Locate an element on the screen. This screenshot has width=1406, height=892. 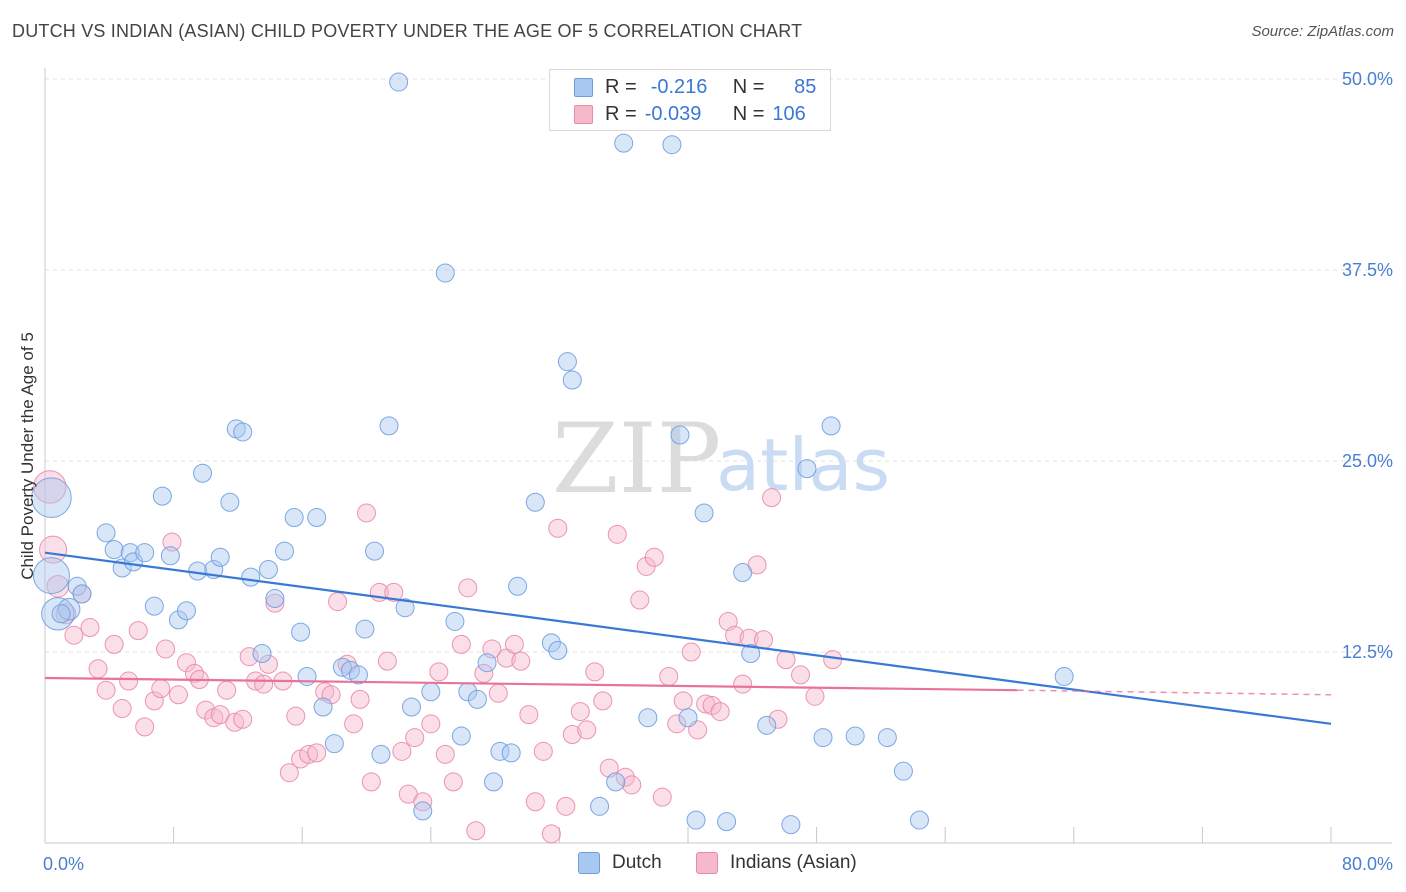
series-legend: Dutch Indians (Asian) is located at coordinates (703, 865).